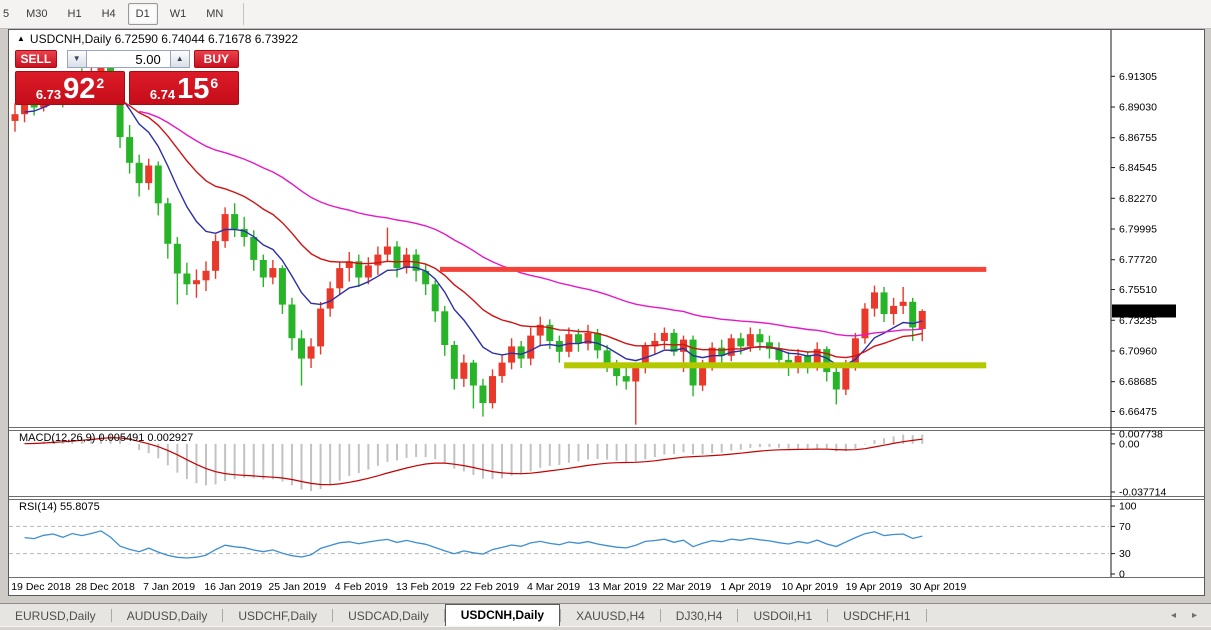 The image size is (1211, 630). Describe the element at coordinates (59, 507) in the screenshot. I see `rsi-label: RSI(14) 55.8075` at that location.